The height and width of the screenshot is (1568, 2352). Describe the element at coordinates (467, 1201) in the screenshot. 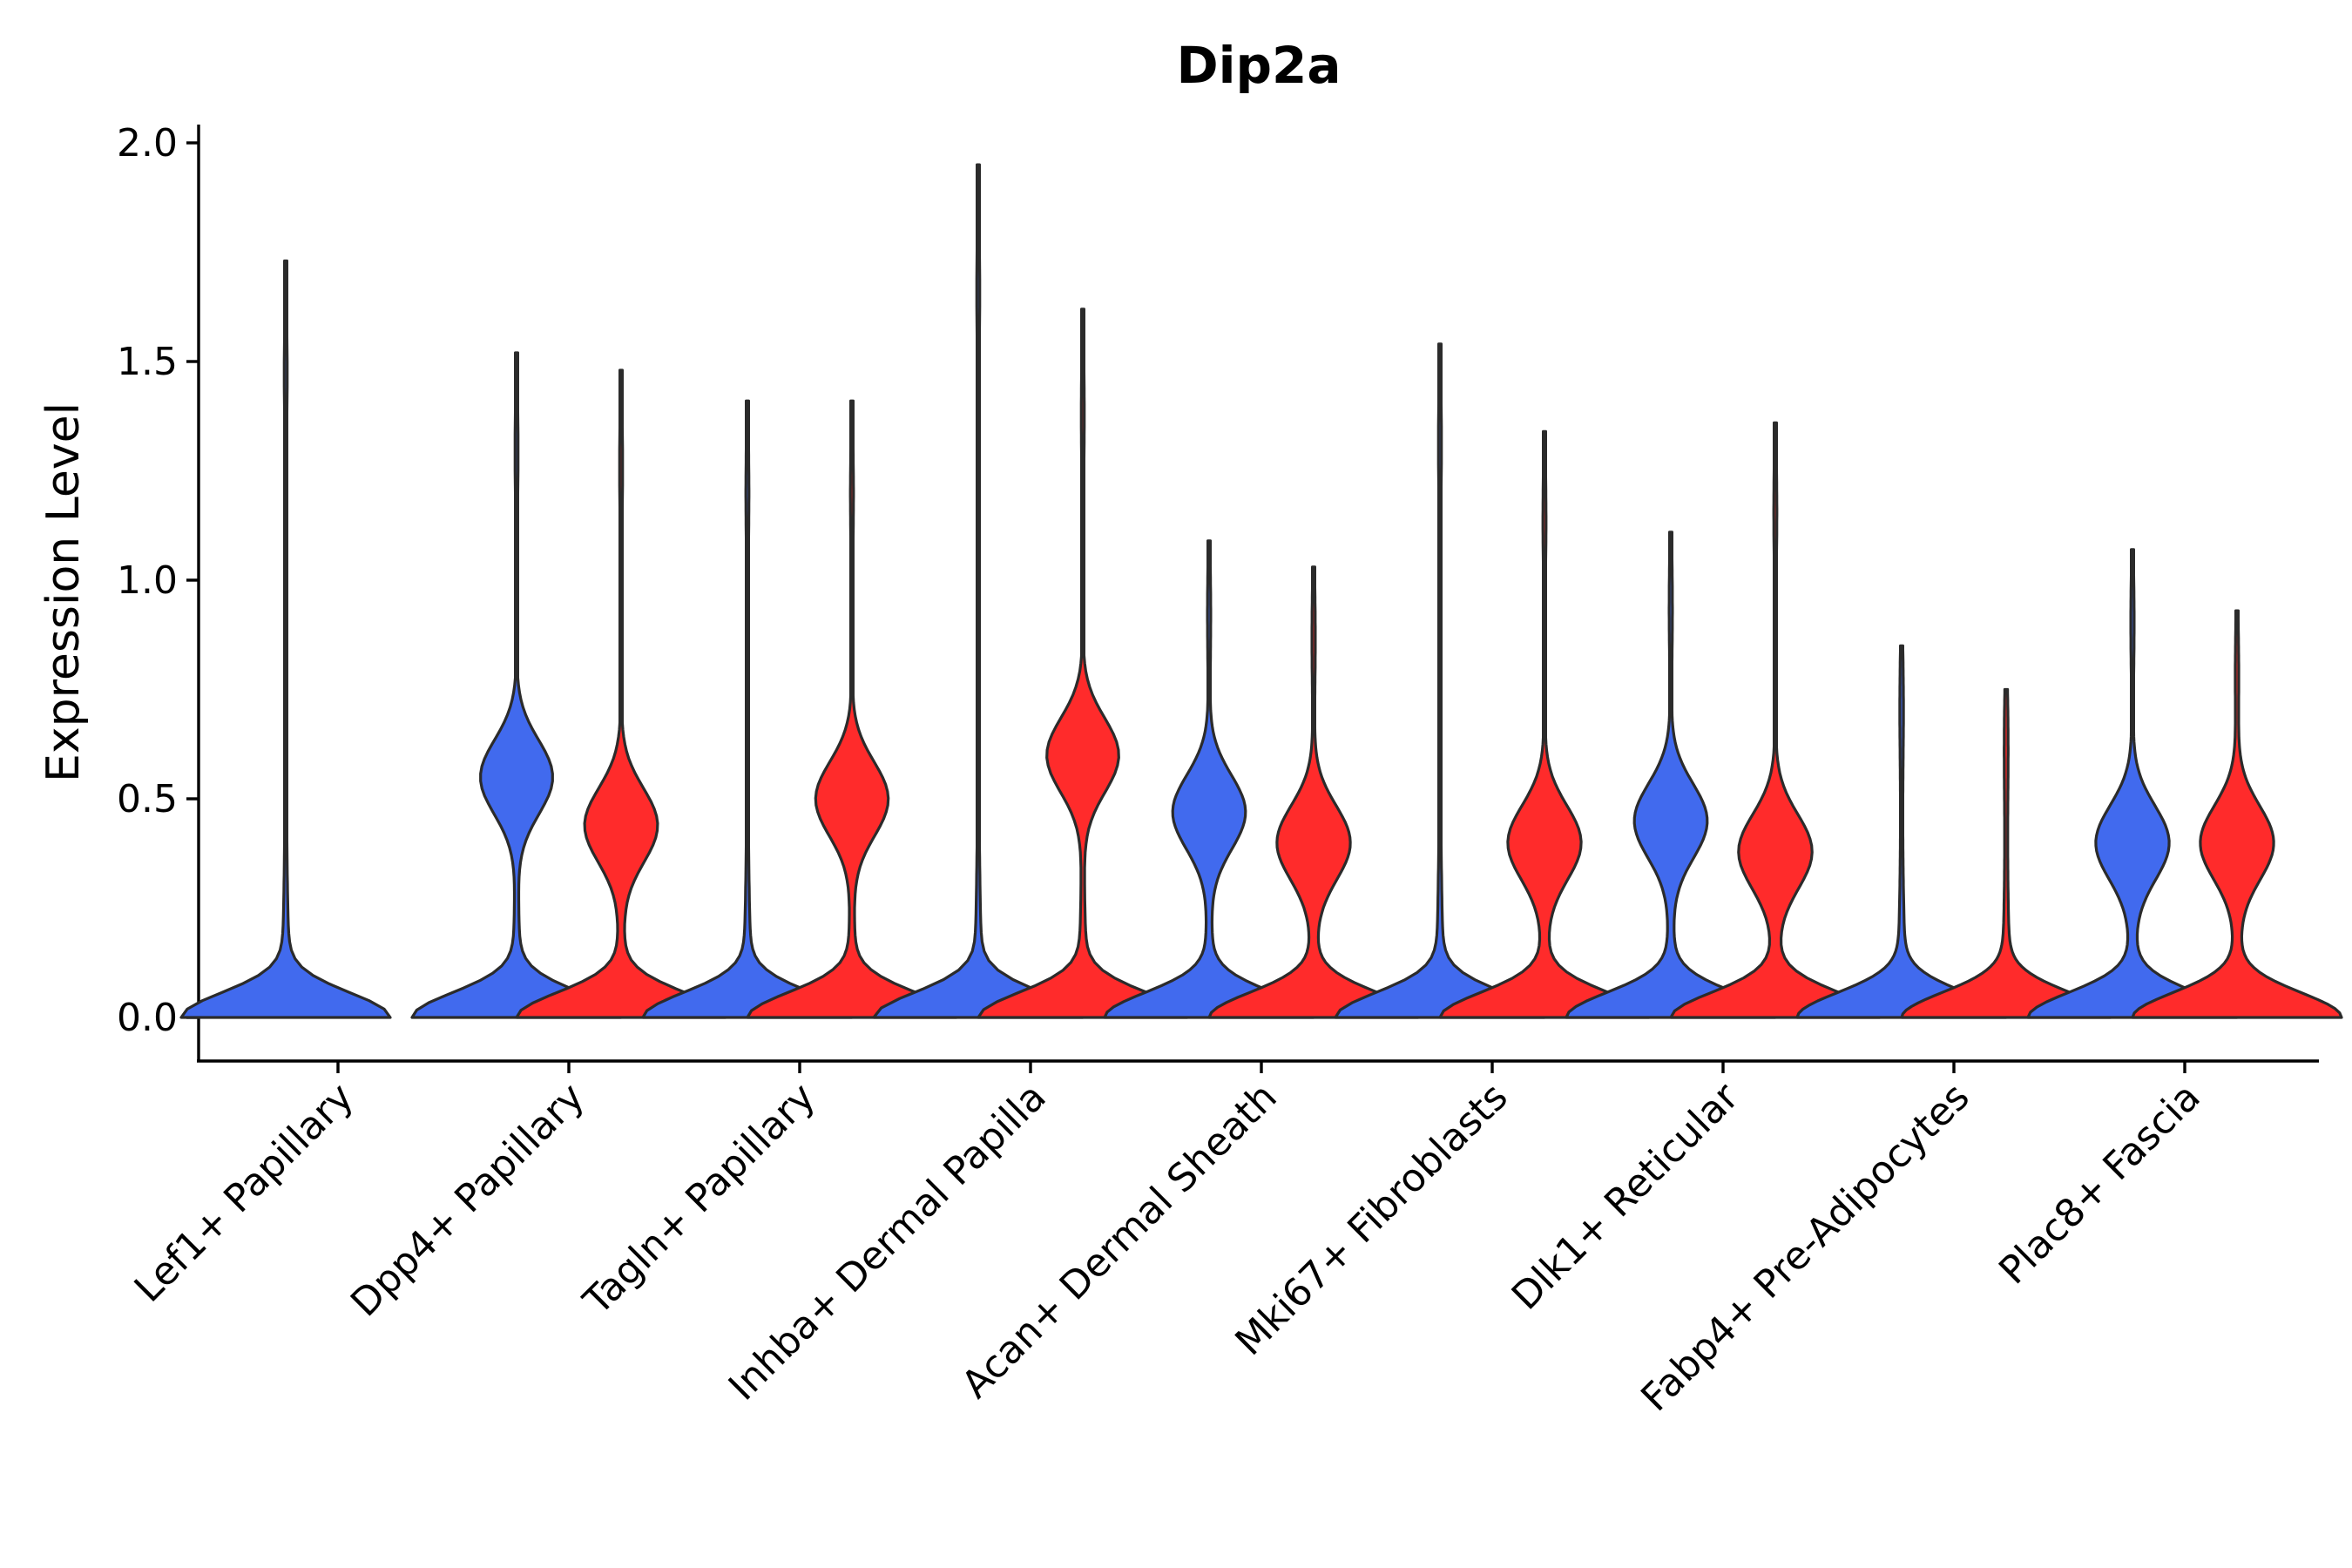

I see `x-tick-label: Dpp4+ Papillary` at that location.